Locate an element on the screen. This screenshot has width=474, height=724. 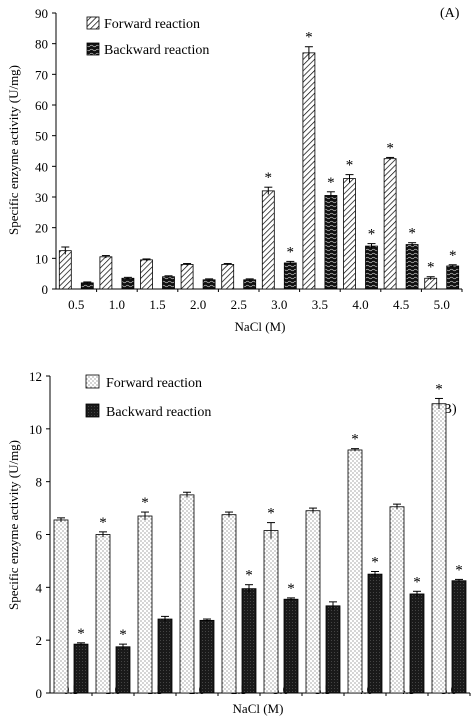
y-tick-label: 40 is located at coordinates (41, 166).